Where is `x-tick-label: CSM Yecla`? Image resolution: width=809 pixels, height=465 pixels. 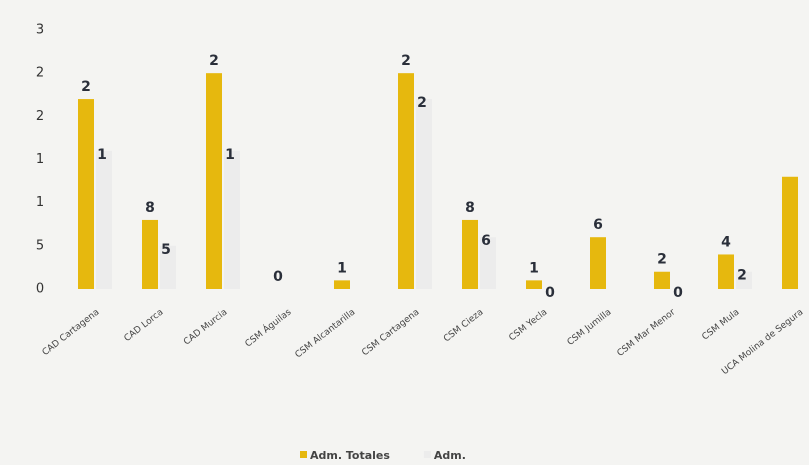
x-tick-label: CSM Yecla is located at coordinates (528, 325).